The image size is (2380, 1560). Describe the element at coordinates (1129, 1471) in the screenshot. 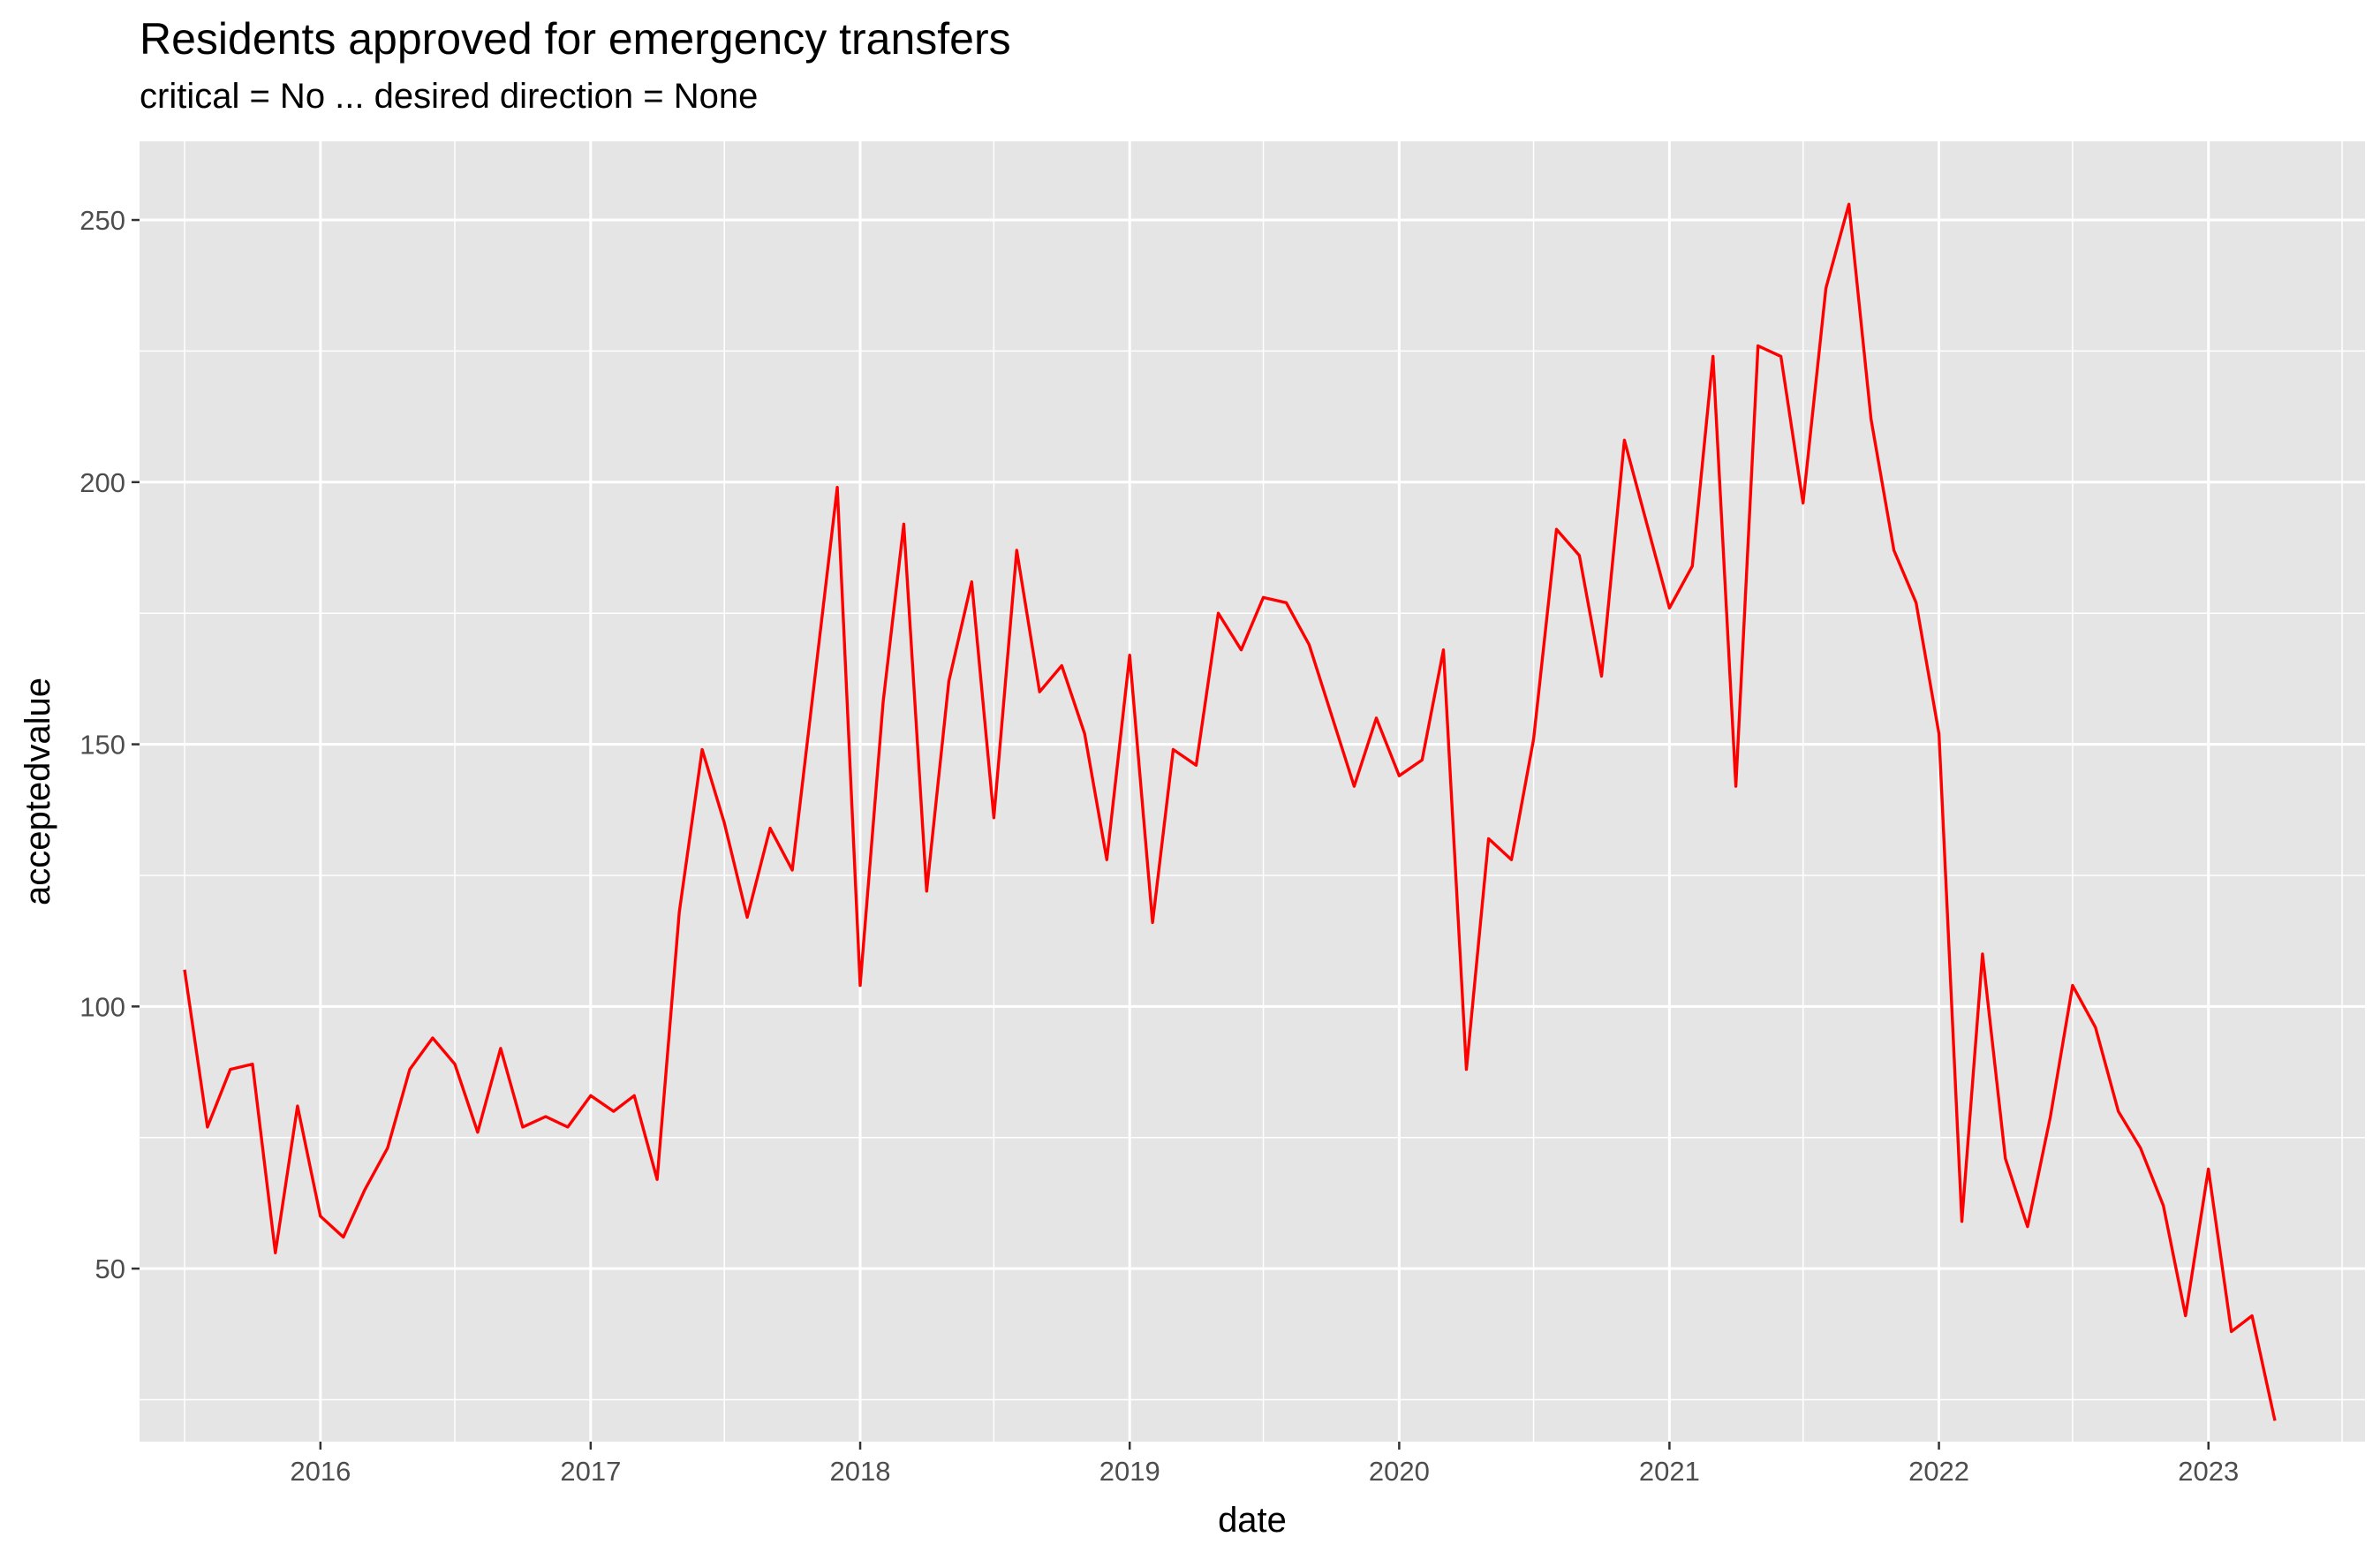

I see `x-tick-label: 2019` at that location.